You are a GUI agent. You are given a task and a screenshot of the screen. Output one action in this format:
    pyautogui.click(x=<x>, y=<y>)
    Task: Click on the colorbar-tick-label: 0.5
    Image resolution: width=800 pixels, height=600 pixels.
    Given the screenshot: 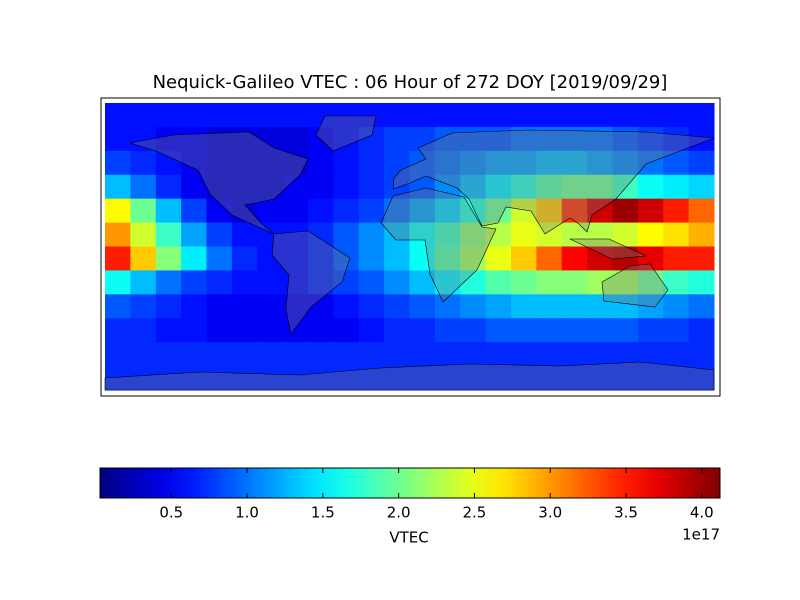 What is the action you would take?
    pyautogui.click(x=171, y=513)
    